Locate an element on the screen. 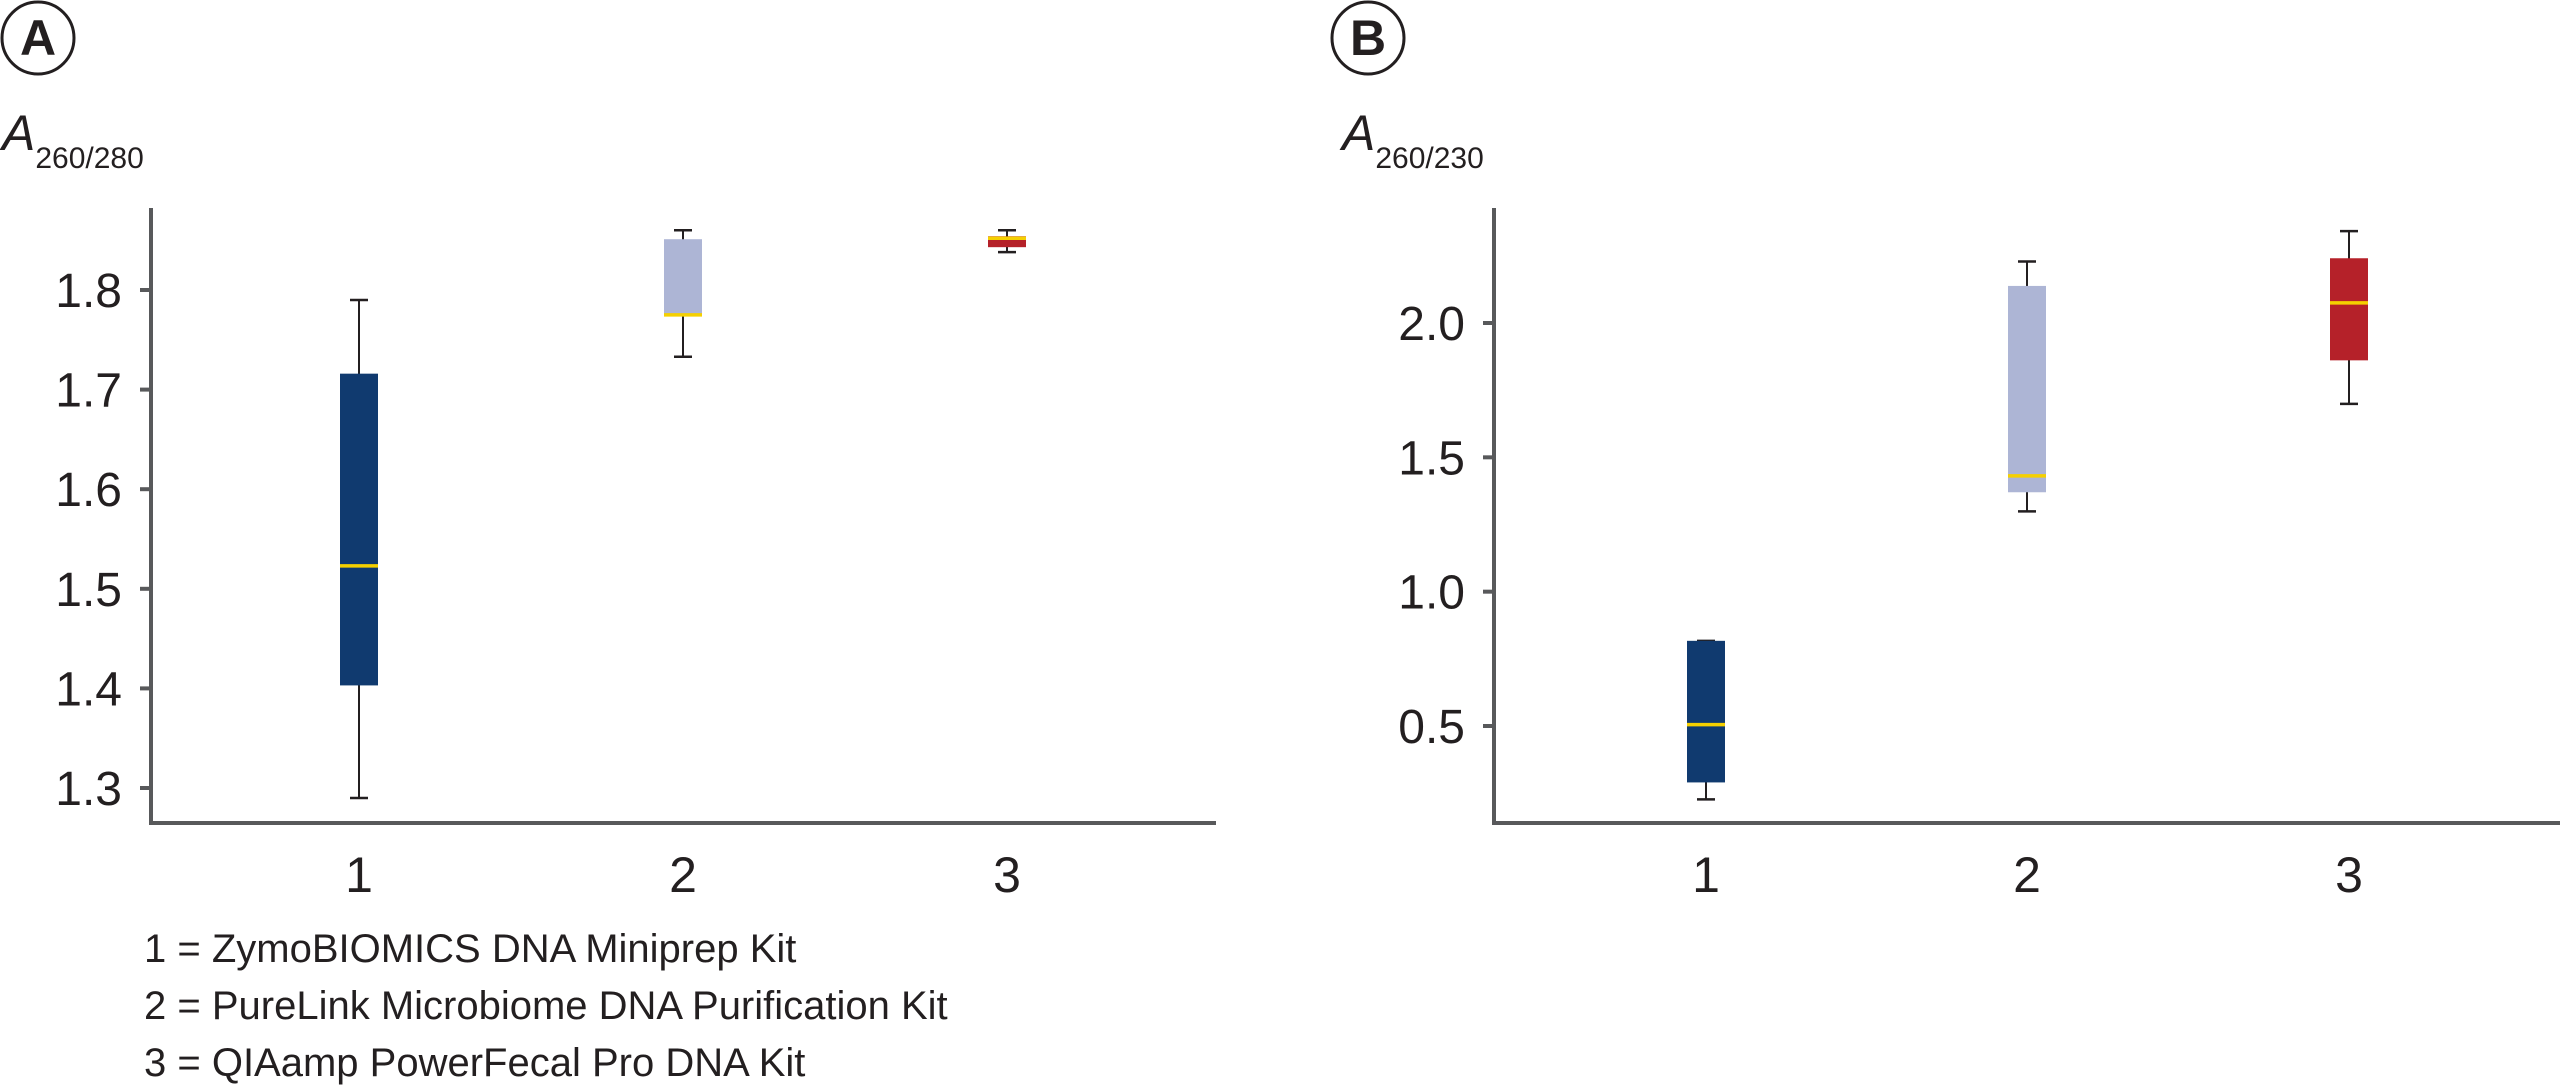  y-tick-label: 1.4 is located at coordinates (88, 689).